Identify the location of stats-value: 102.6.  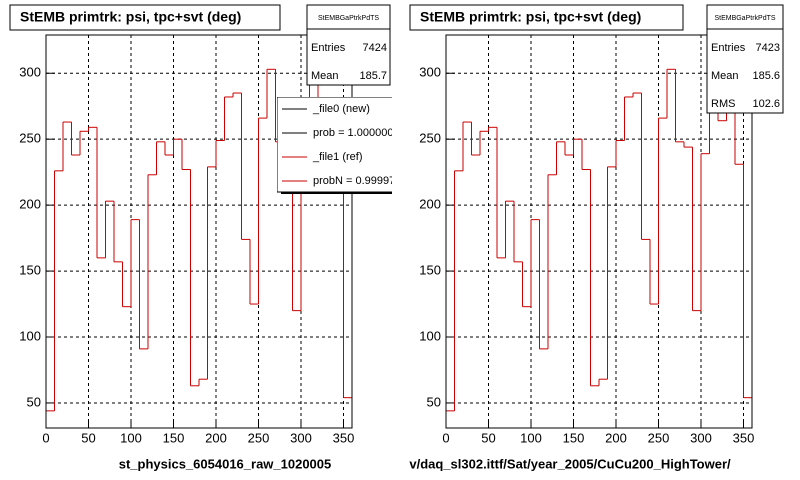
(766, 104).